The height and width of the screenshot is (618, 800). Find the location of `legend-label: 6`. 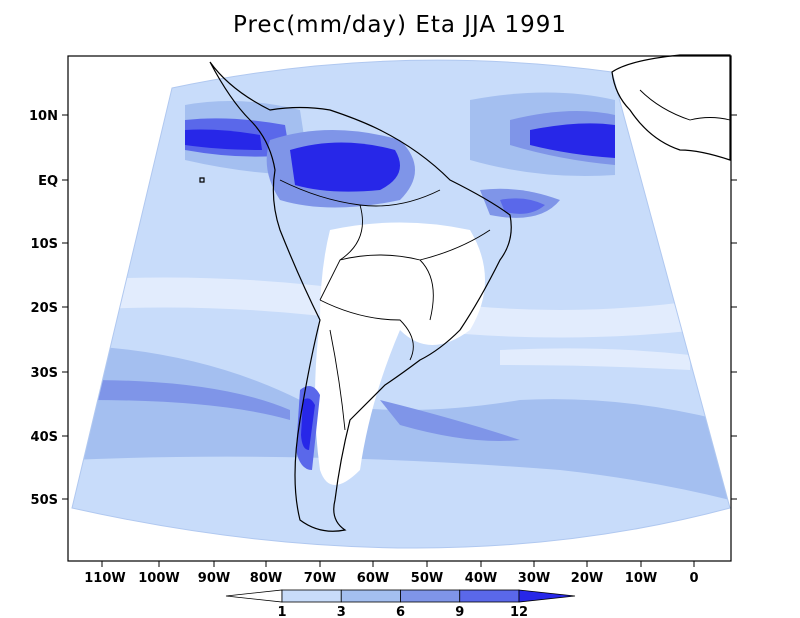

legend-label: 6 is located at coordinates (400, 611).